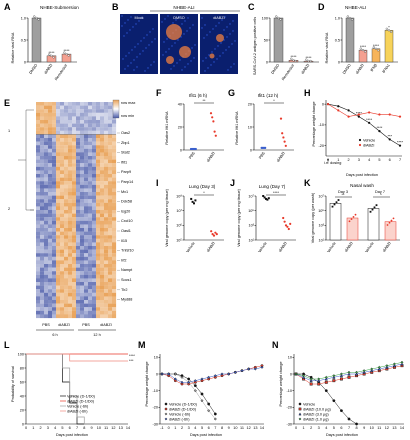  What do you see at coordinates (166, 409) in the screenshot?
I see `panel-m-legend-marker` at bounding box center [166, 409].